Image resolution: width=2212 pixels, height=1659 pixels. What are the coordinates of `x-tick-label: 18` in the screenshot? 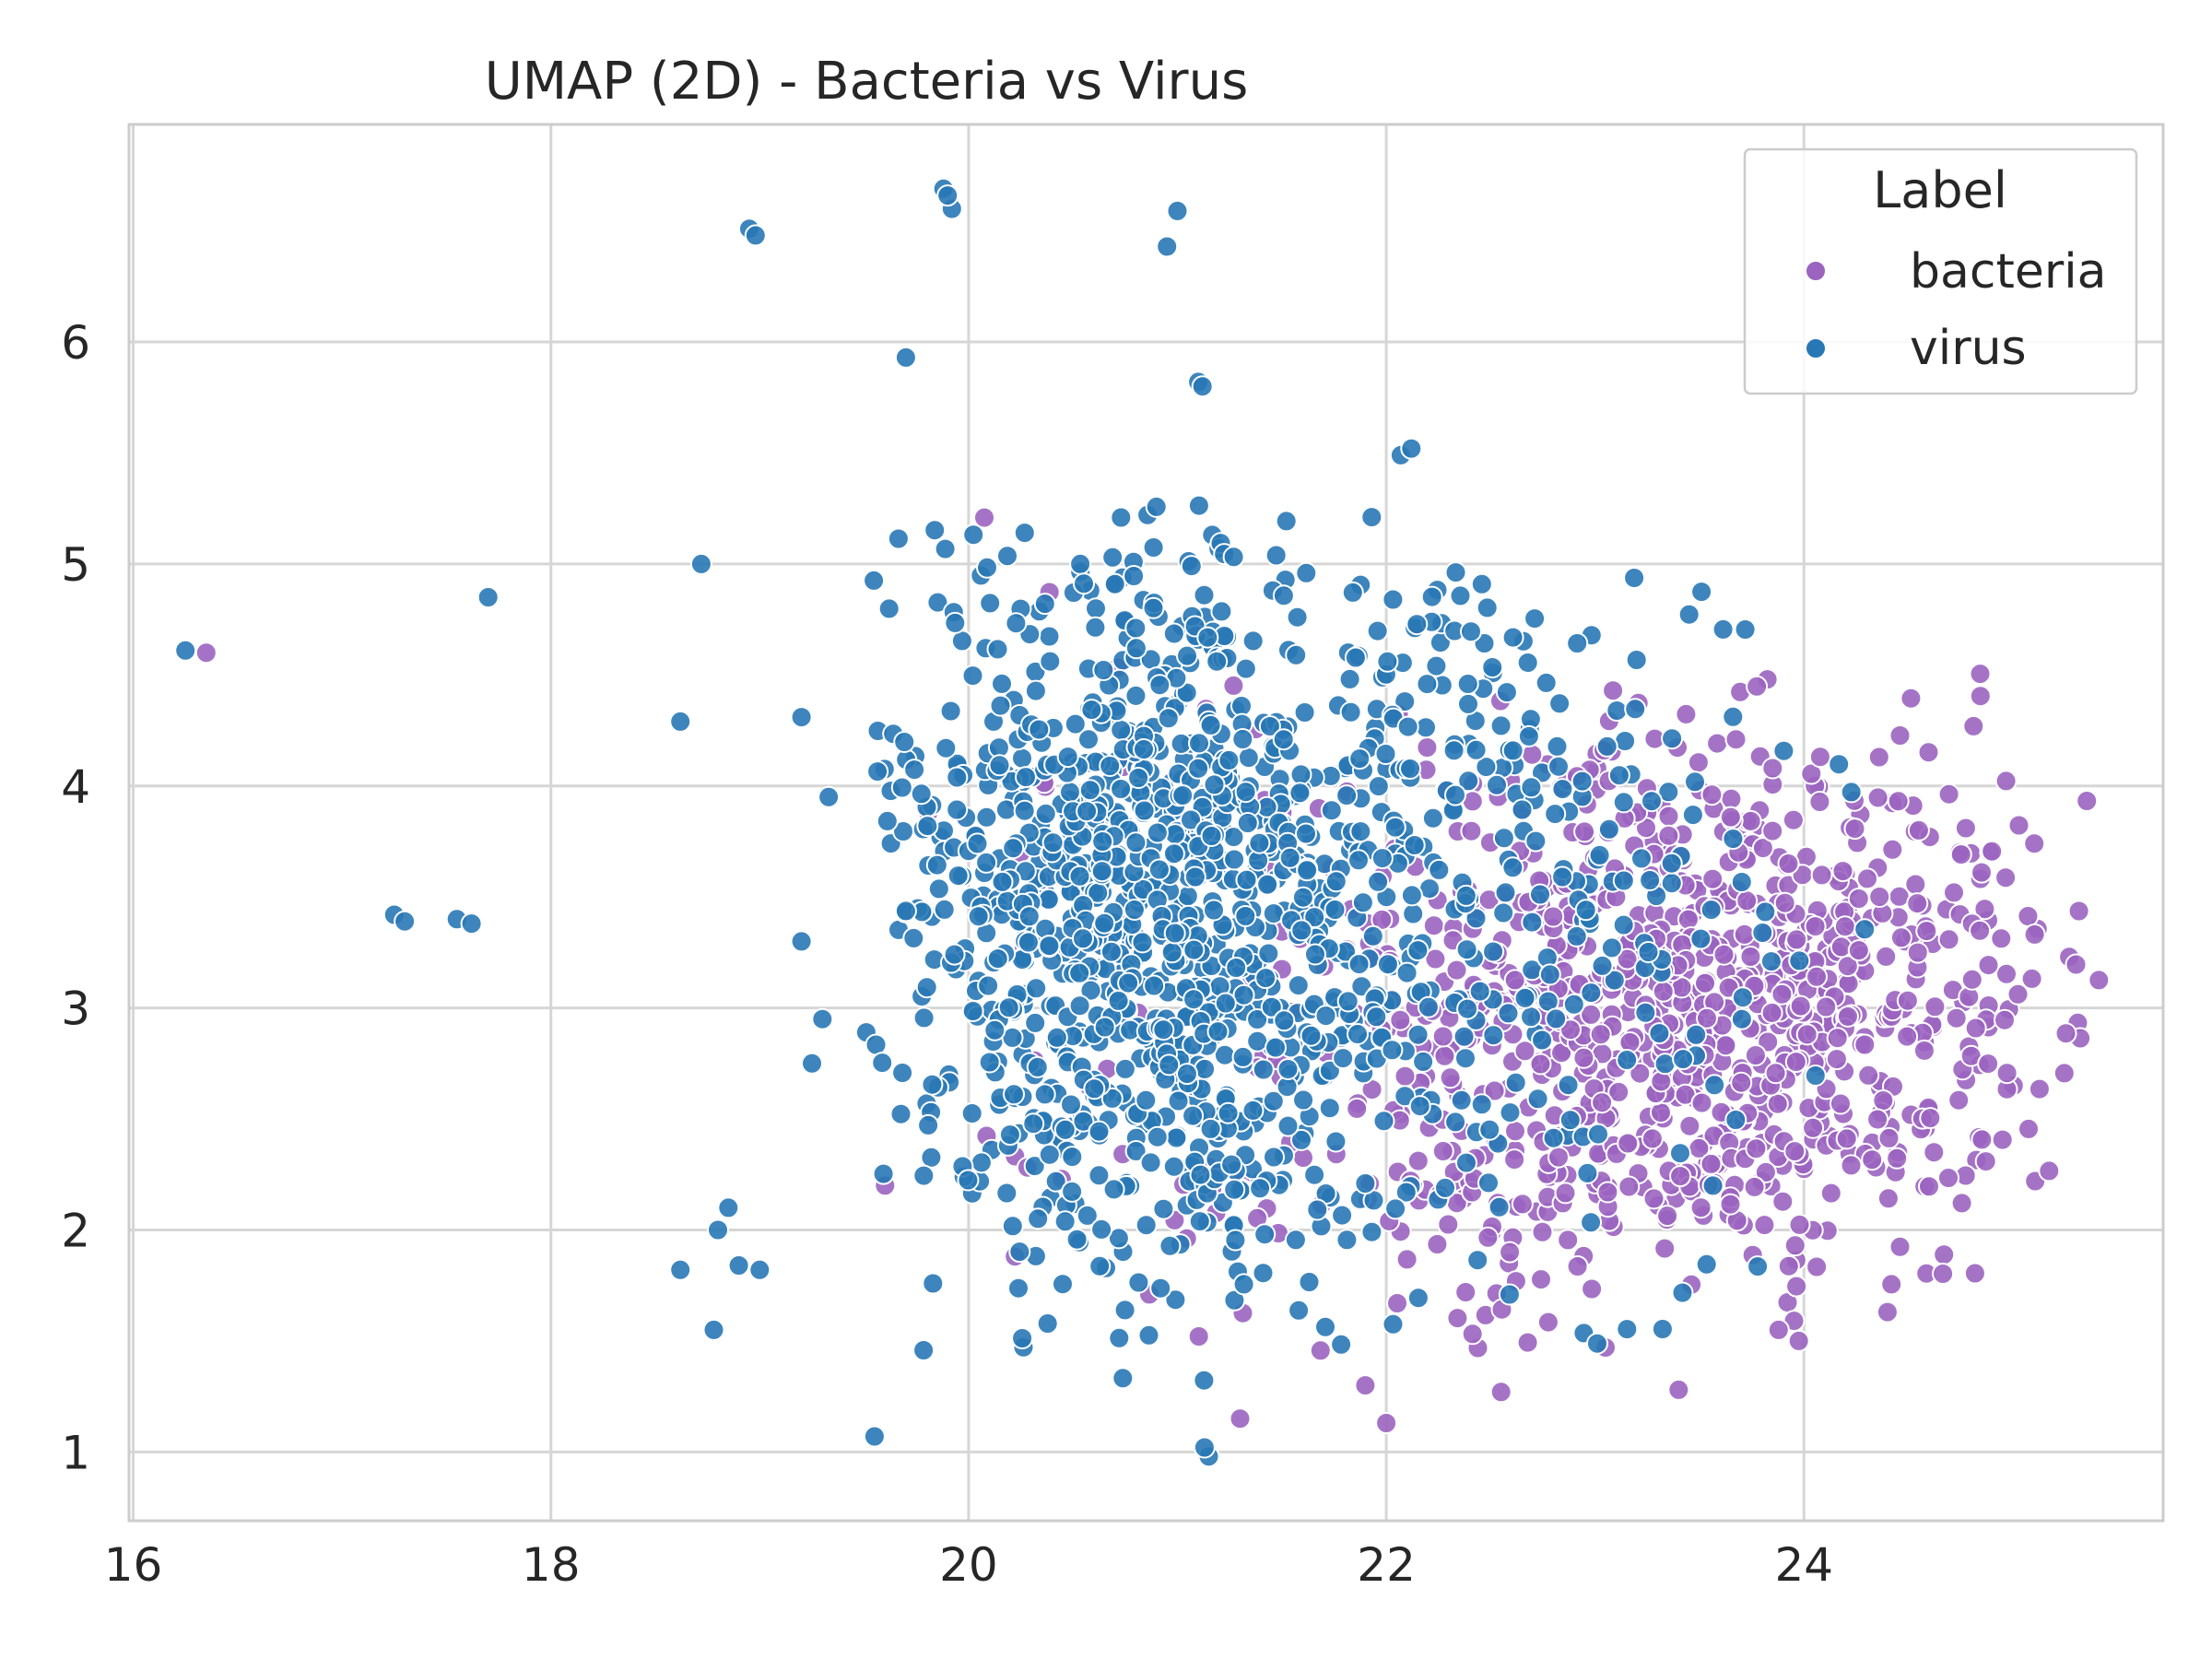 It's located at (551, 1565).